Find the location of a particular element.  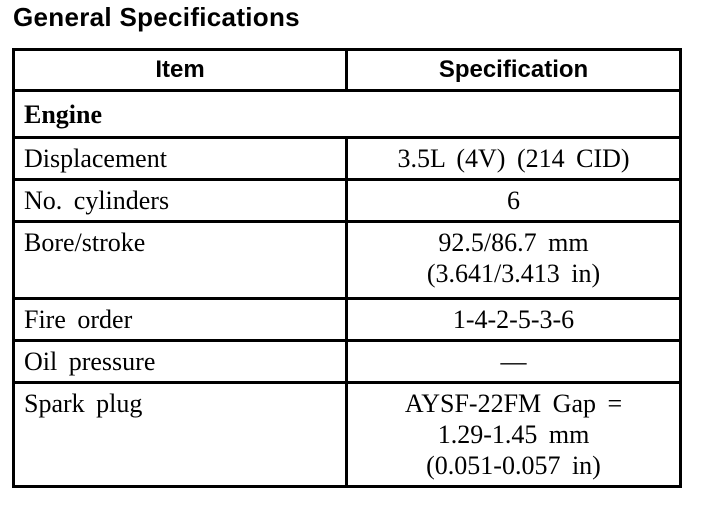

table-row: Oil pressure — is located at coordinates (347, 361).